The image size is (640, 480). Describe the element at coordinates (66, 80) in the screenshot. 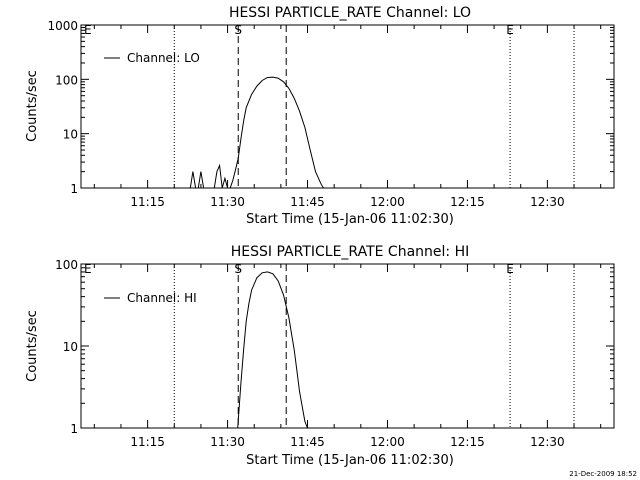

I see `panel-lo-ytick-label: 100` at that location.